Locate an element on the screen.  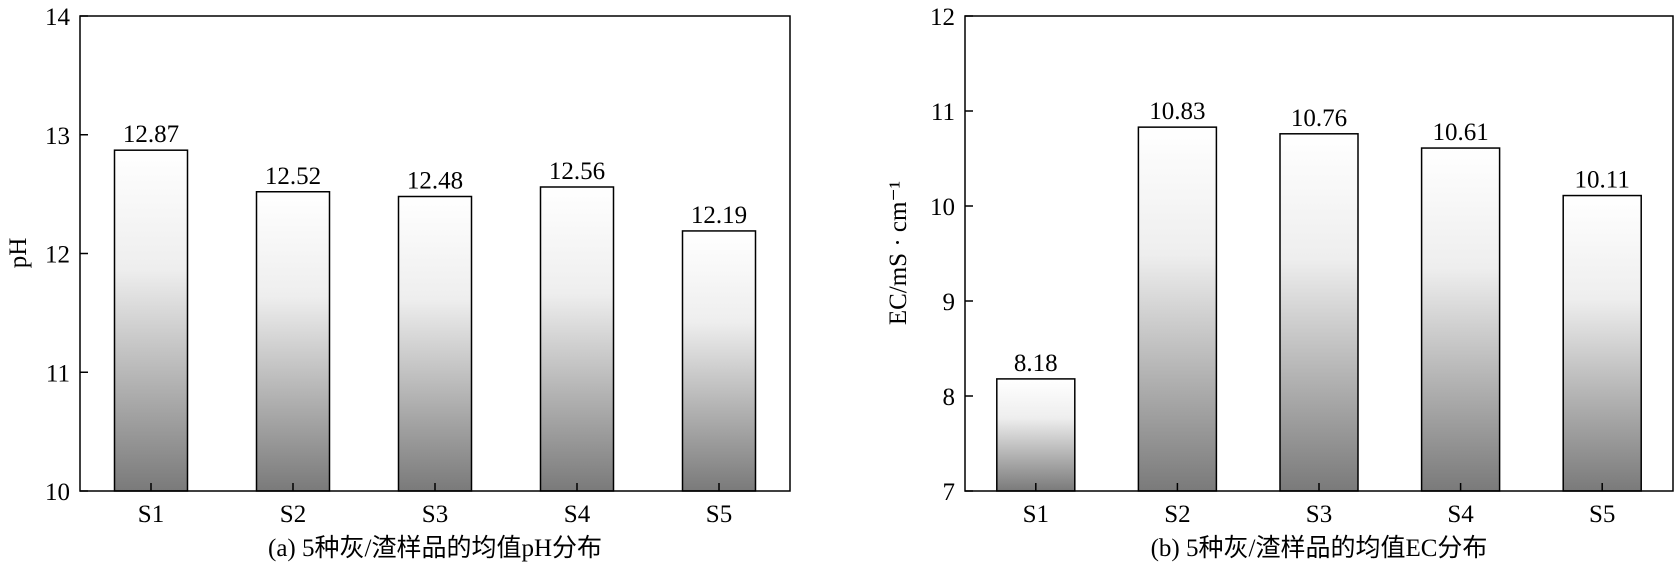
chart-a-bar-value-label: 12.87 is located at coordinates (151, 134).